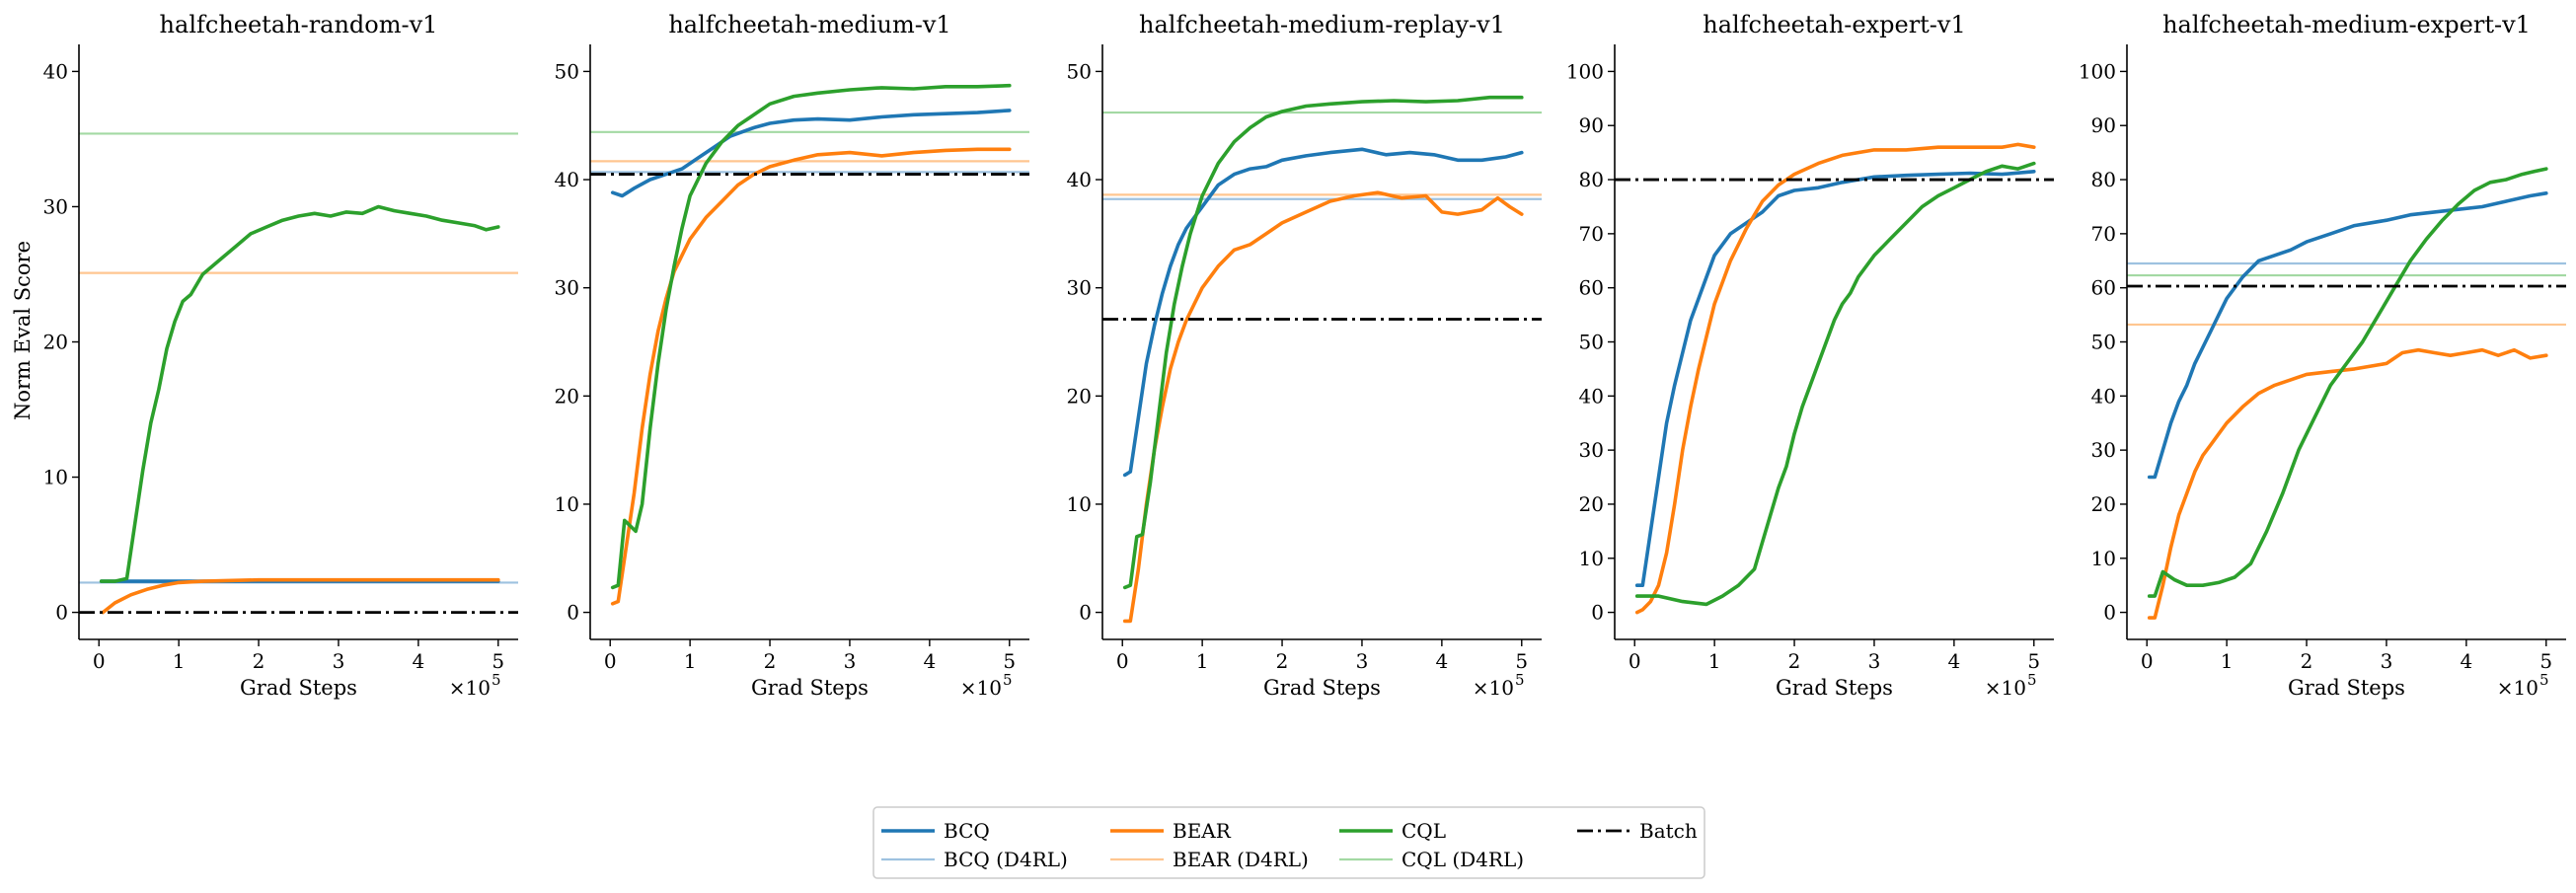 The height and width of the screenshot is (893, 2576). What do you see at coordinates (935, 831) in the screenshot?
I see `legend-entry-bcq: BCQ` at bounding box center [935, 831].